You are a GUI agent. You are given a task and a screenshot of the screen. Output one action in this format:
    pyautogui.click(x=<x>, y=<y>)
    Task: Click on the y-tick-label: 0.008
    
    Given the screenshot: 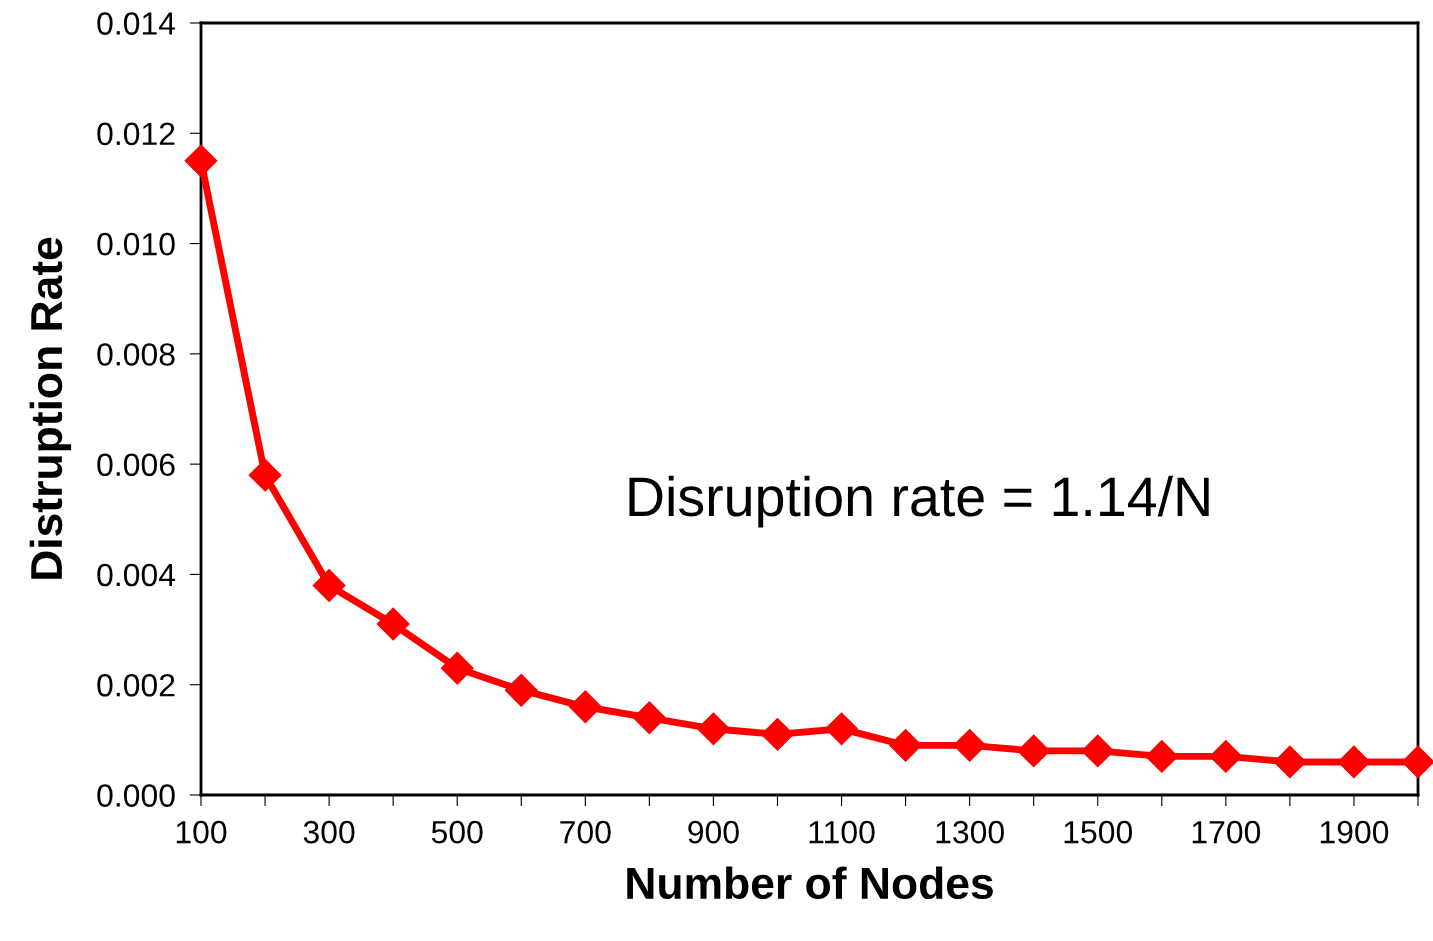 What is the action you would take?
    pyautogui.click(x=136, y=354)
    